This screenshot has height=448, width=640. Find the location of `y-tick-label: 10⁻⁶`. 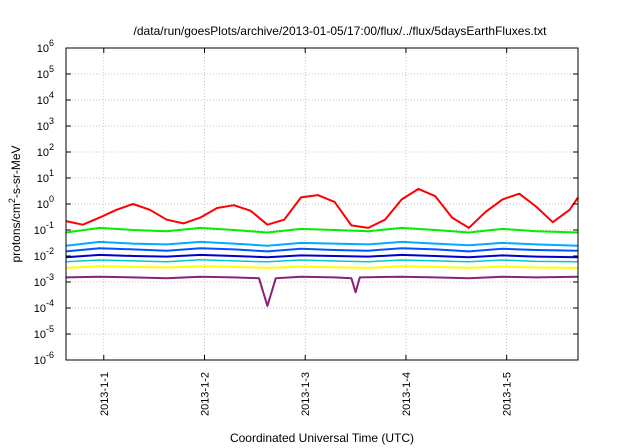

y-tick-label: 10⁻⁶ is located at coordinates (44, 358).